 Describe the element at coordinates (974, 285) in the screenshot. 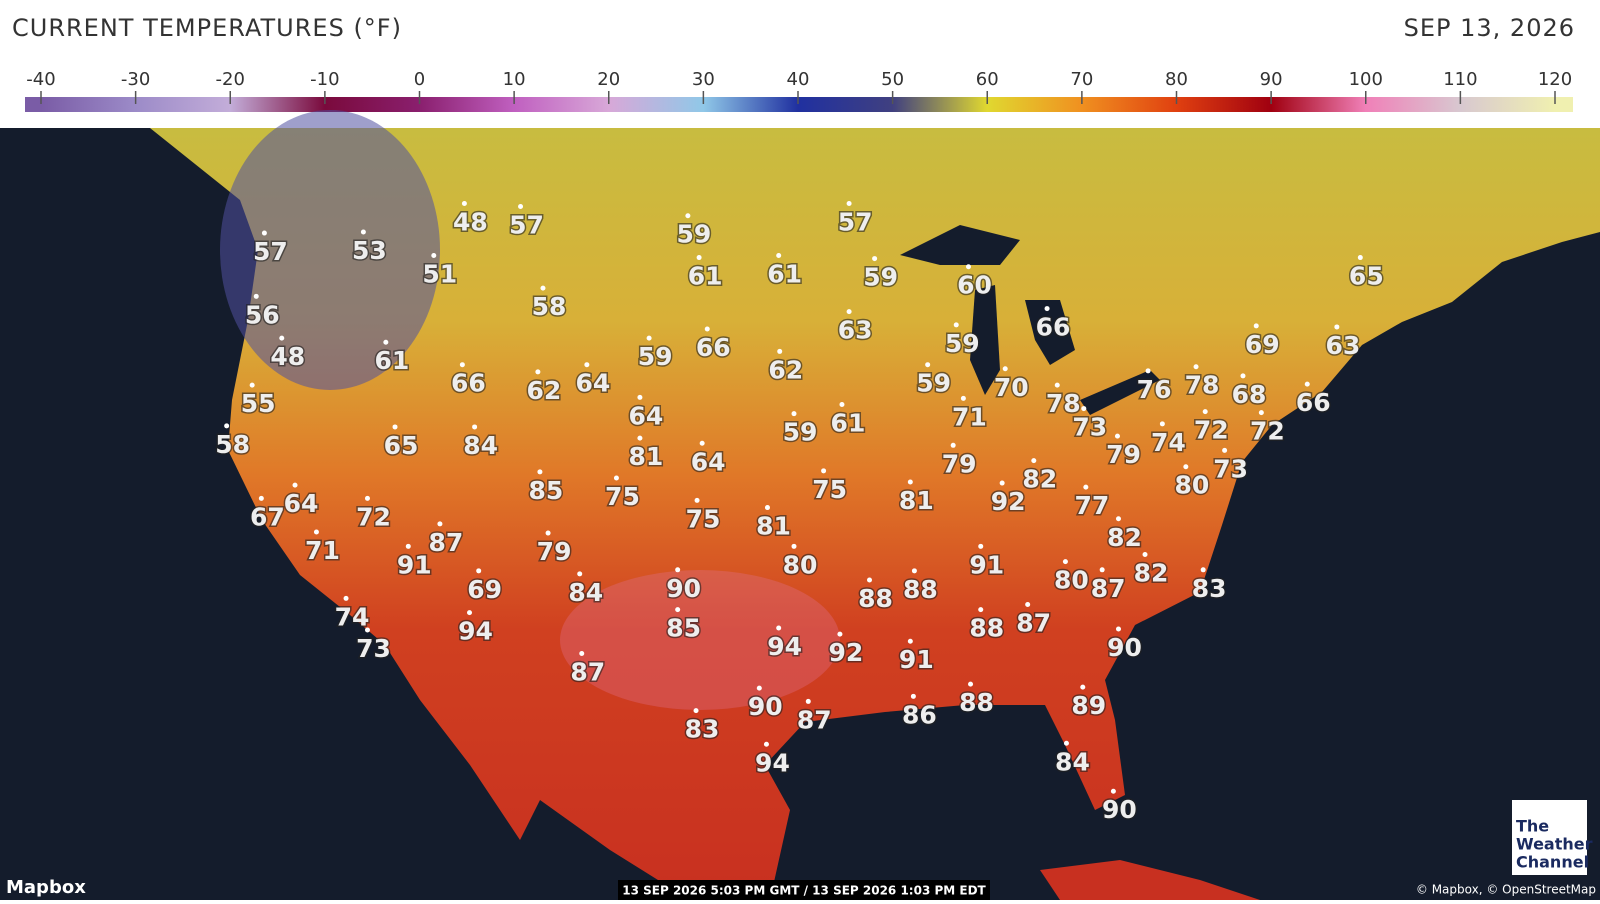

I see `temperature-label: 60` at that location.